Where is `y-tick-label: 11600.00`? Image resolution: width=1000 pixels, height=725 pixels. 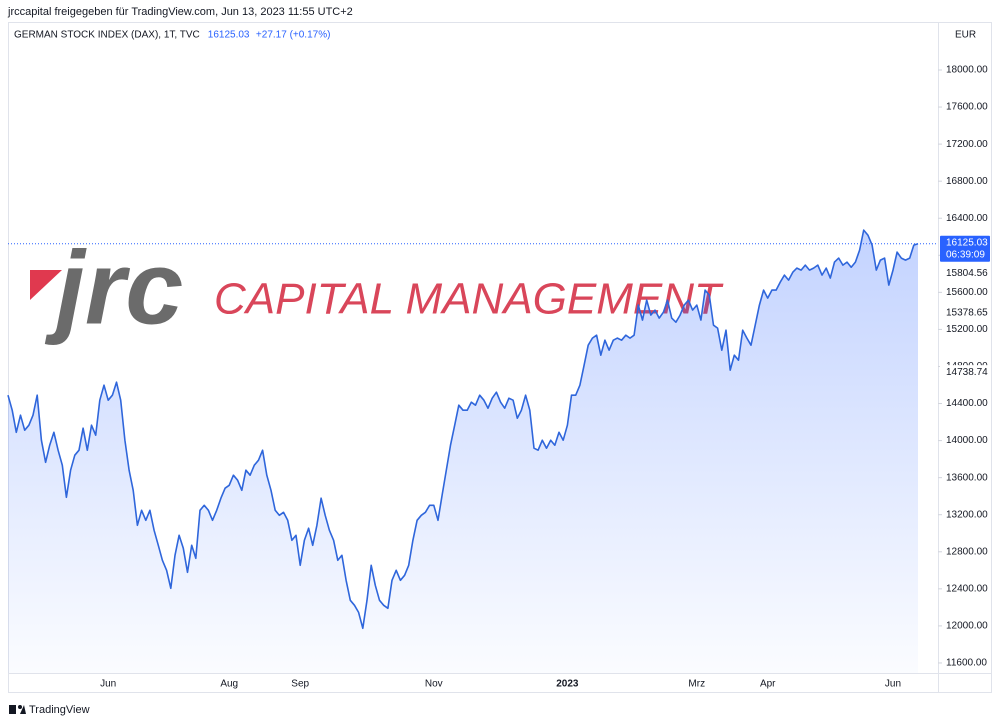
y-tick-label: 11600.00 is located at coordinates (966, 663).